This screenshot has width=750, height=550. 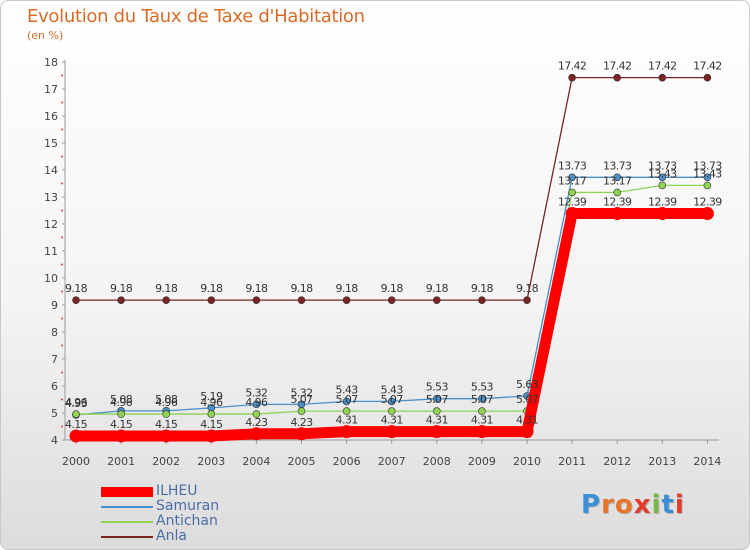 What do you see at coordinates (347, 389) in the screenshot?
I see `data-label: 5.43` at bounding box center [347, 389].